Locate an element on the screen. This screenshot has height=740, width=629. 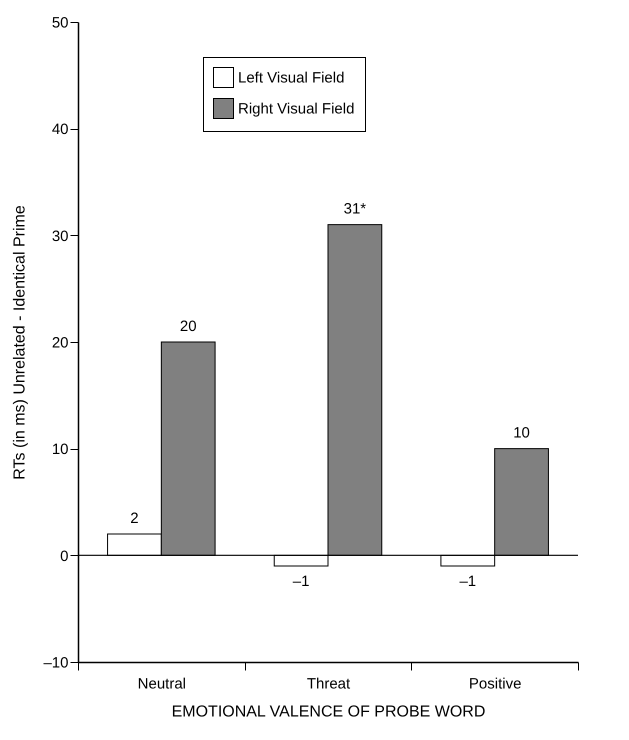
x-tick-label: Threat is located at coordinates (329, 684).